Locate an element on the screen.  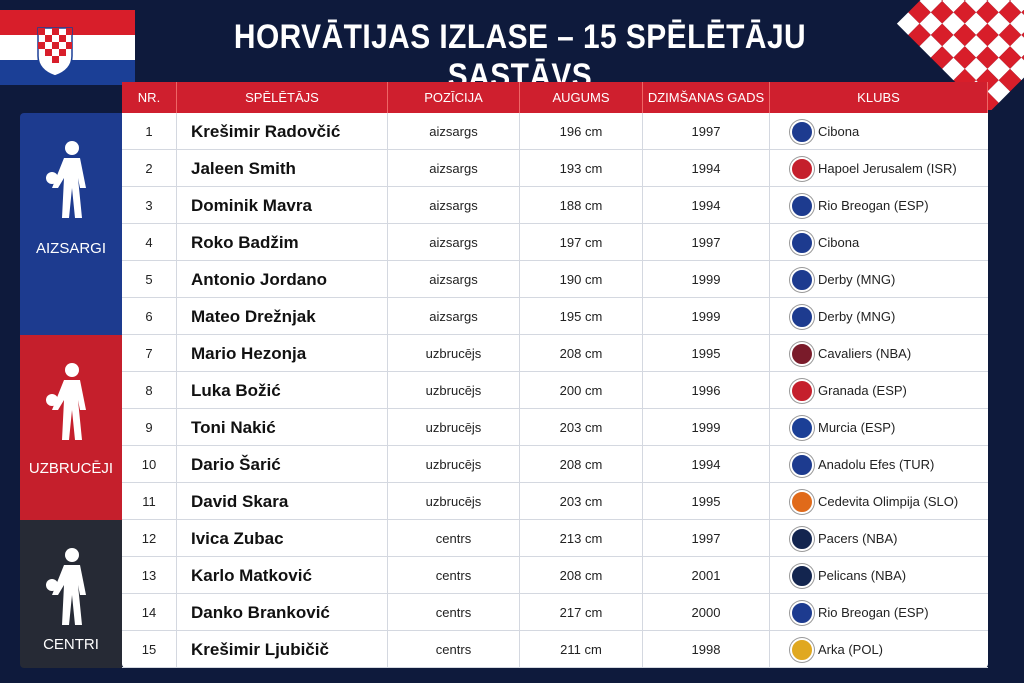
player-name: Jaleen Smith is located at coordinates (282, 168).